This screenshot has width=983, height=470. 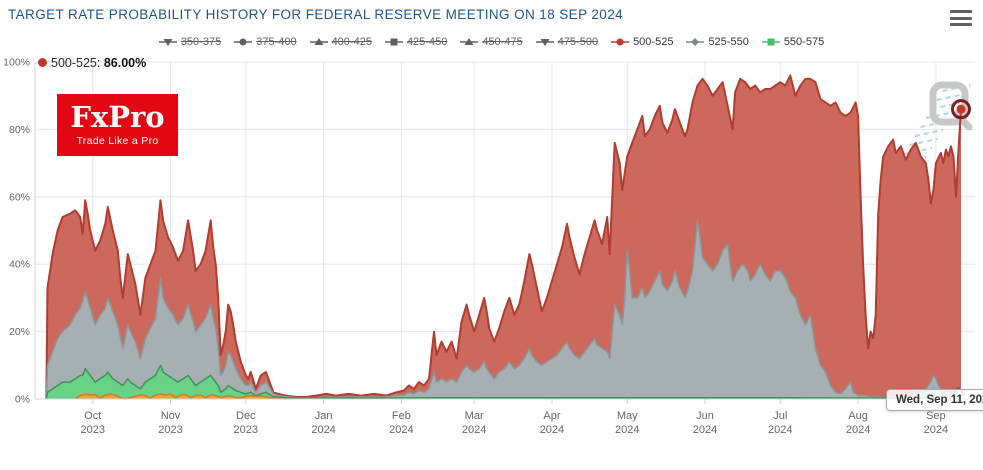 What do you see at coordinates (695, 42) in the screenshot?
I see `legend-marker-diamond-icon` at bounding box center [695, 42].